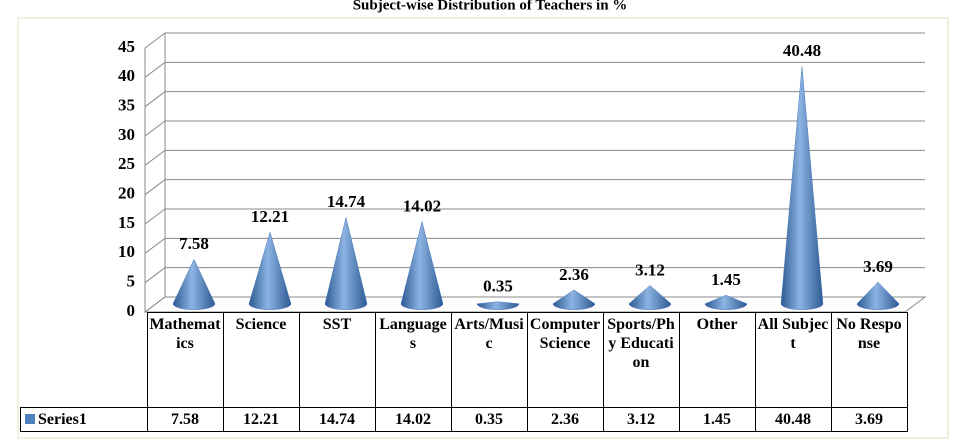 This screenshot has height=441, width=954. I want to click on legend-entry: Series1, so click(84, 419).